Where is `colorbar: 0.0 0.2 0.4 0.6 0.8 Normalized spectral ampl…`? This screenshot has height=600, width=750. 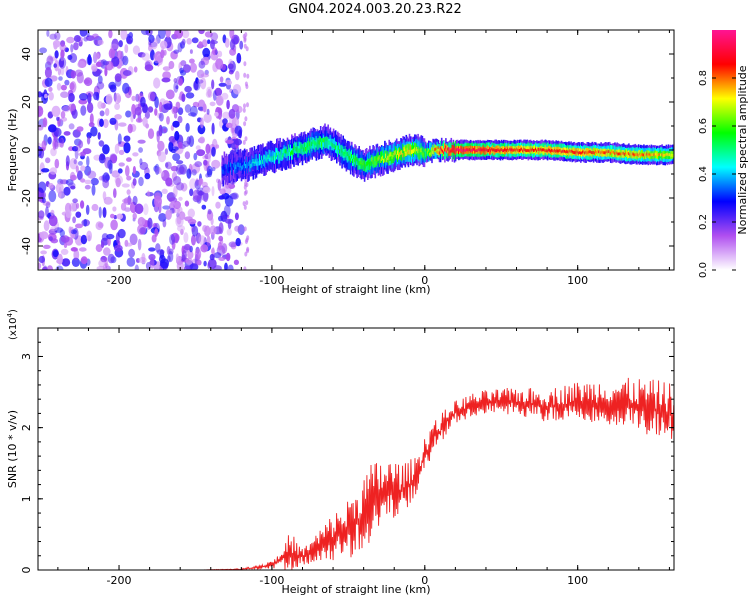
colorbar: 0.0 0.2 0.4 0.6 0.8 Normalized spectral ampl… is located at coordinates (723, 154).